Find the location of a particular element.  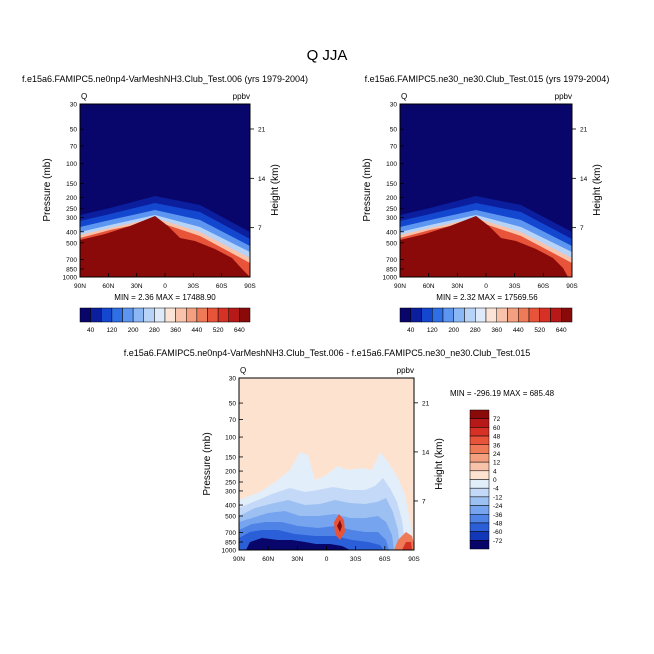

colorbar-label: 360 is located at coordinates (496, 330).